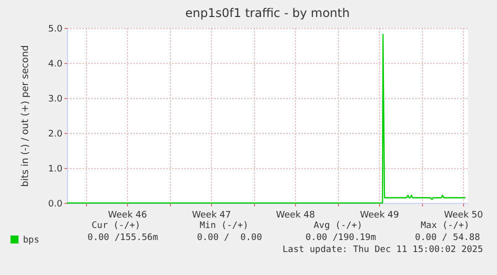  Describe the element at coordinates (380, 215) in the screenshot. I see `x-tick-label: Week 49` at that location.